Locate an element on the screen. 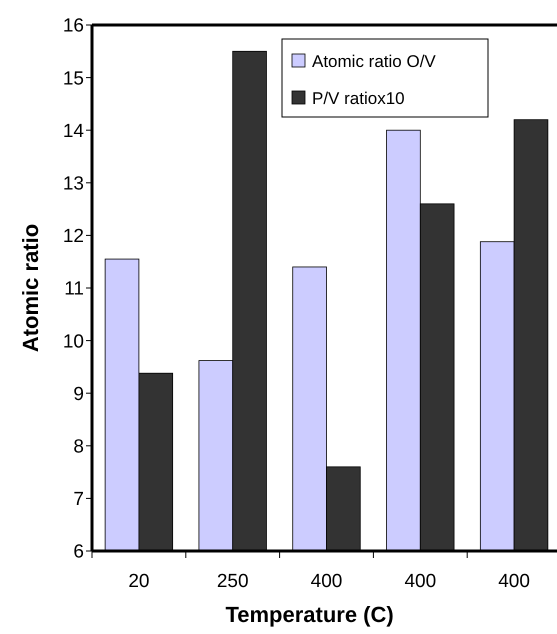  y-tick-label: 14 is located at coordinates (73, 131).